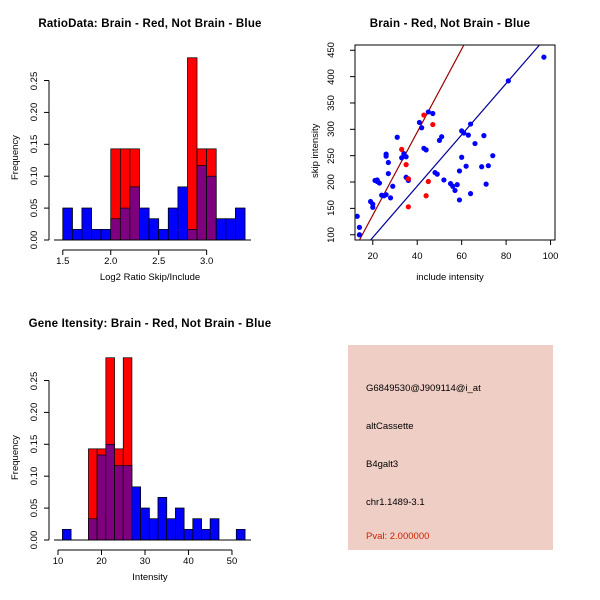 The image size is (600, 600). I want to click on y-tick-label: 350, so click(331, 103).